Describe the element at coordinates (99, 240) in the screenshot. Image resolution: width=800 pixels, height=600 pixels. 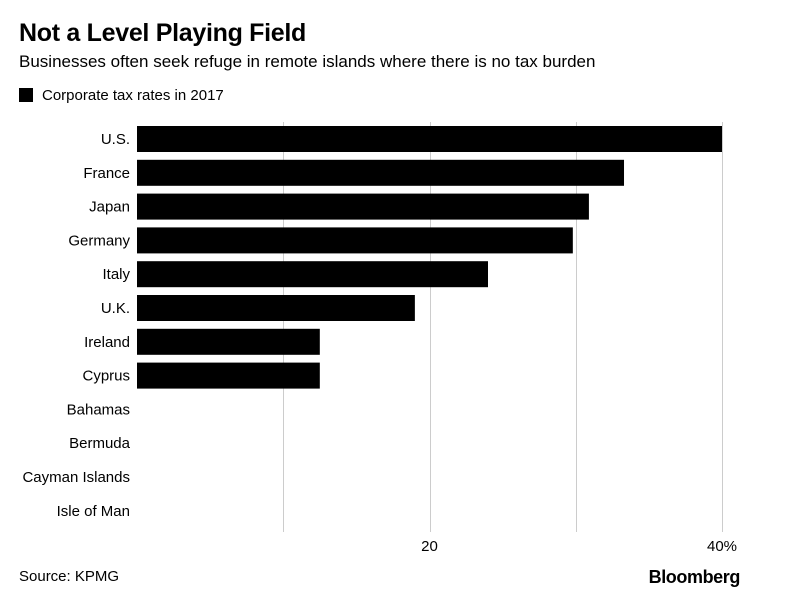
I see `category-label: Germany` at that location.